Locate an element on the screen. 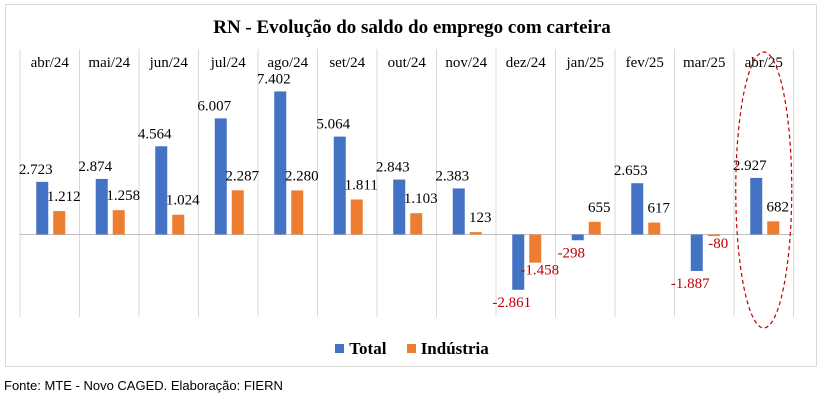 The width and height of the screenshot is (823, 400). legend-swatch-total is located at coordinates (340, 348).